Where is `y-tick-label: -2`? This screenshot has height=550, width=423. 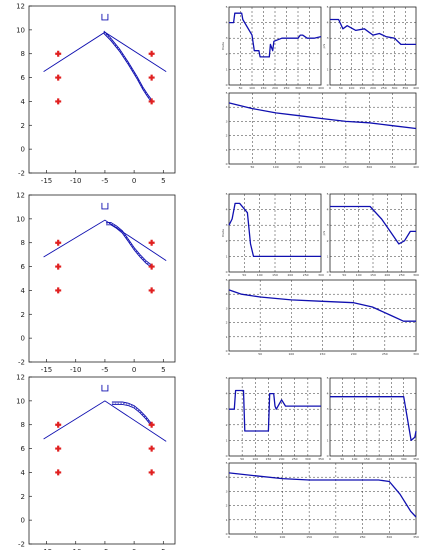
y-tick-label: -2 is located at coordinates (21, 174).